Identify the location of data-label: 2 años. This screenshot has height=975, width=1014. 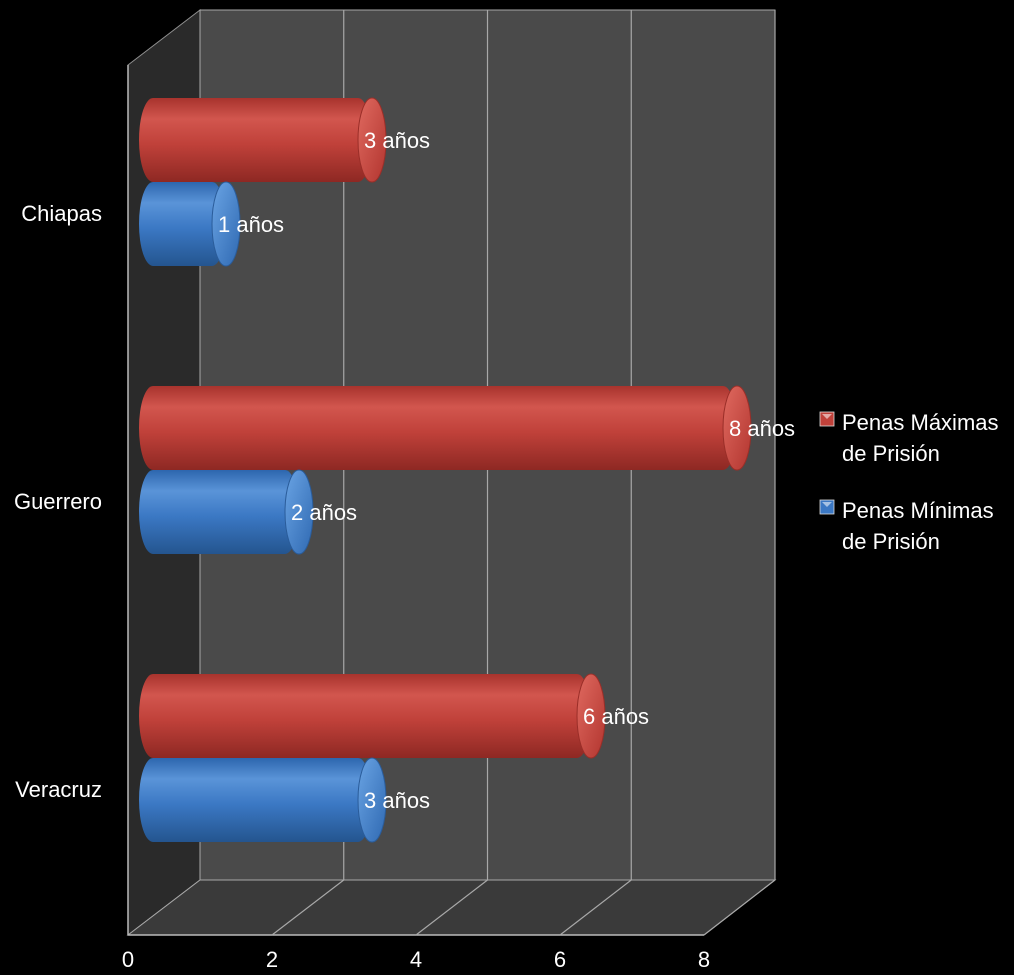
(324, 512).